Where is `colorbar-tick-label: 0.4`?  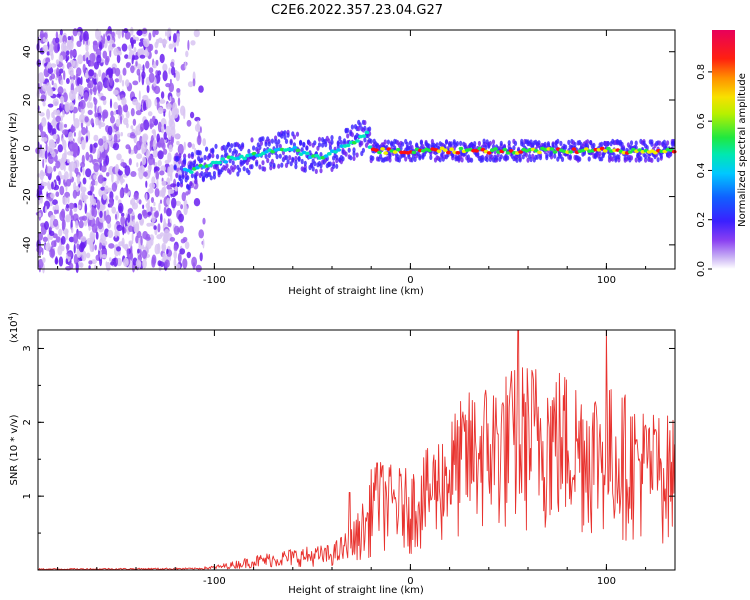
colorbar-tick-label: 0.4 is located at coordinates (701, 170).